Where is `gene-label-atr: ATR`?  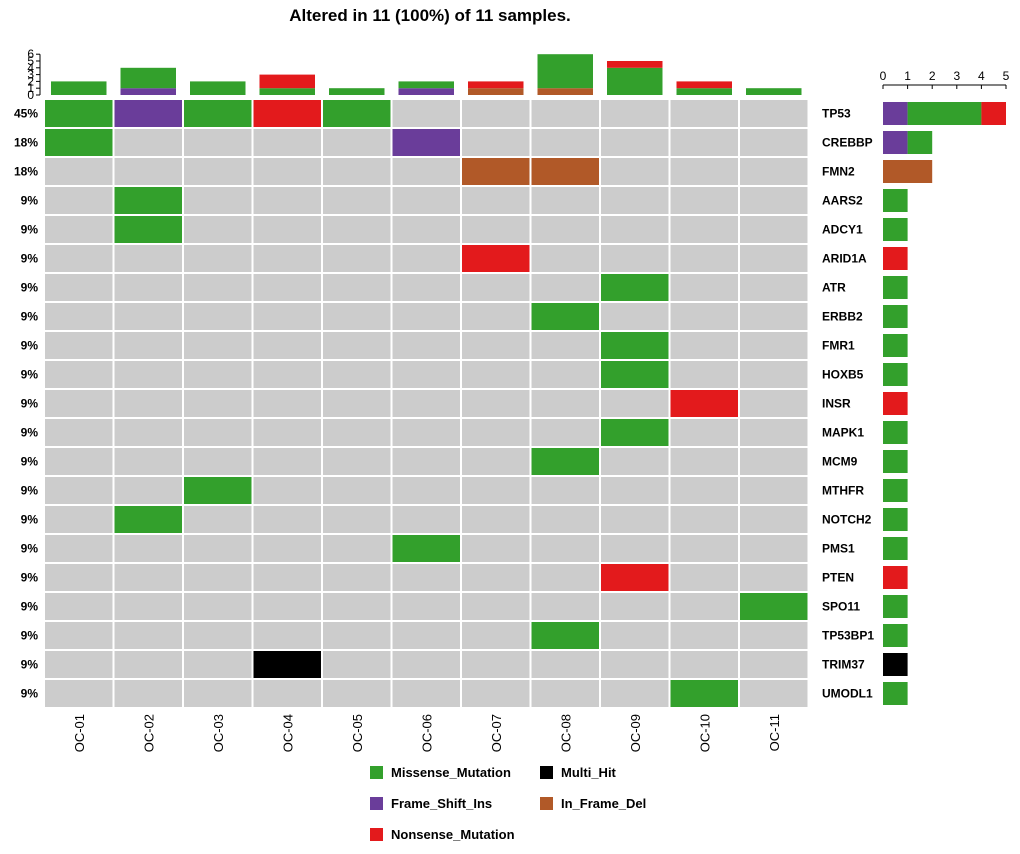 gene-label-atr: ATR is located at coordinates (834, 288).